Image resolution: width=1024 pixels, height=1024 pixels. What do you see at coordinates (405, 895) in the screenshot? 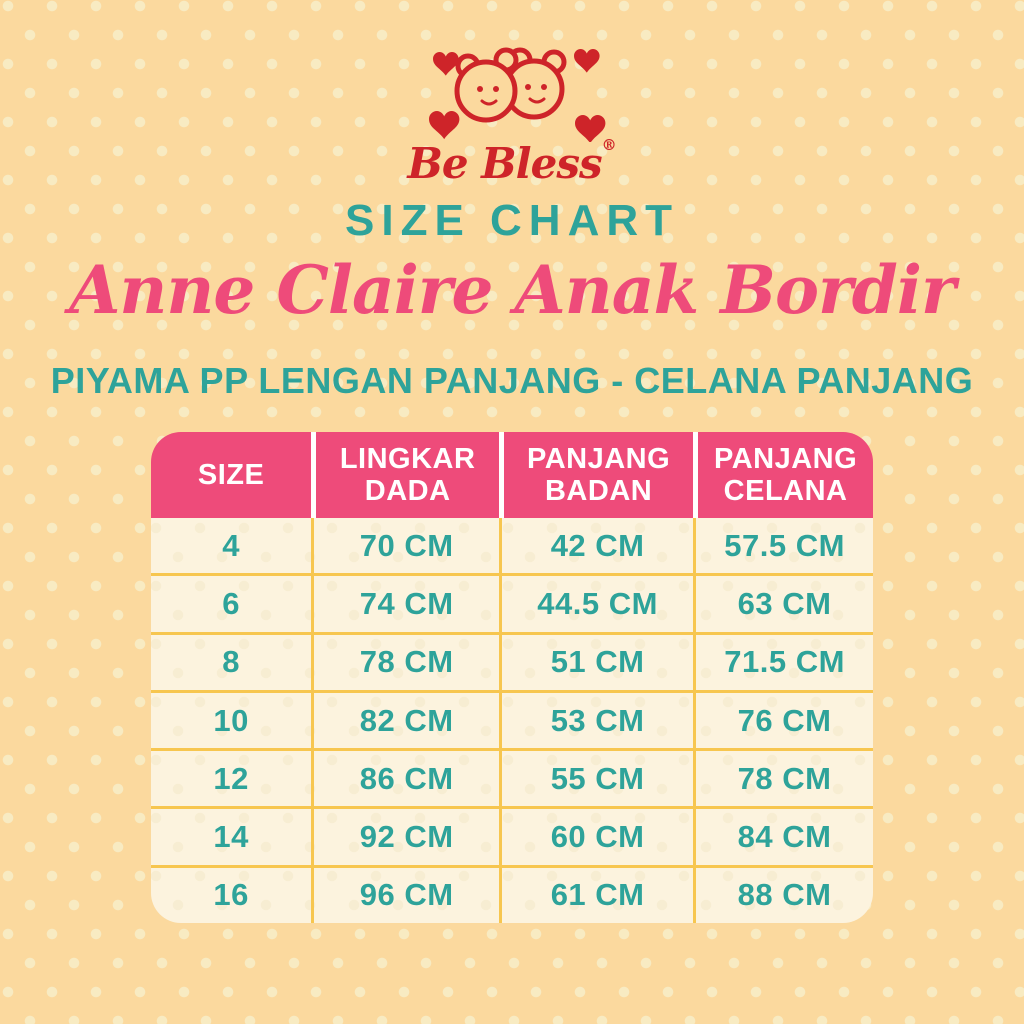
I see `measurement-cell: 96 CM` at bounding box center [405, 895].